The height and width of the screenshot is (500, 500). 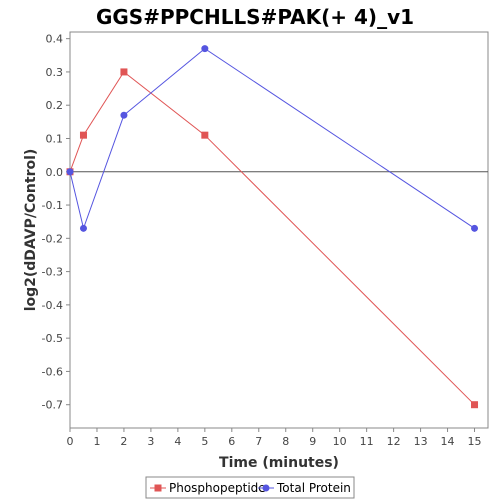 I want to click on y-tick-label: -0.3, so click(x=52, y=272).